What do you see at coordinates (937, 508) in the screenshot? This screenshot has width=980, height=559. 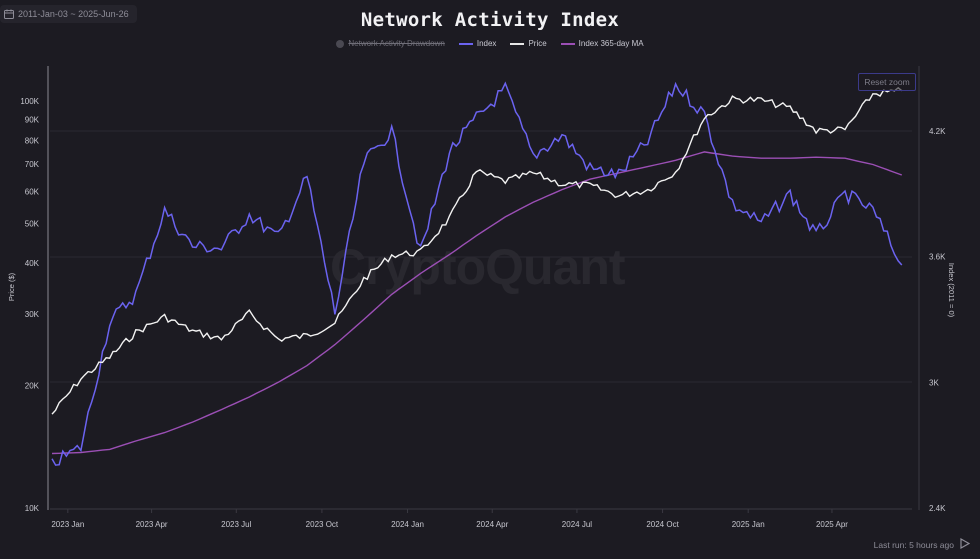 I see `right-tick-label: 2.4K` at bounding box center [937, 508].